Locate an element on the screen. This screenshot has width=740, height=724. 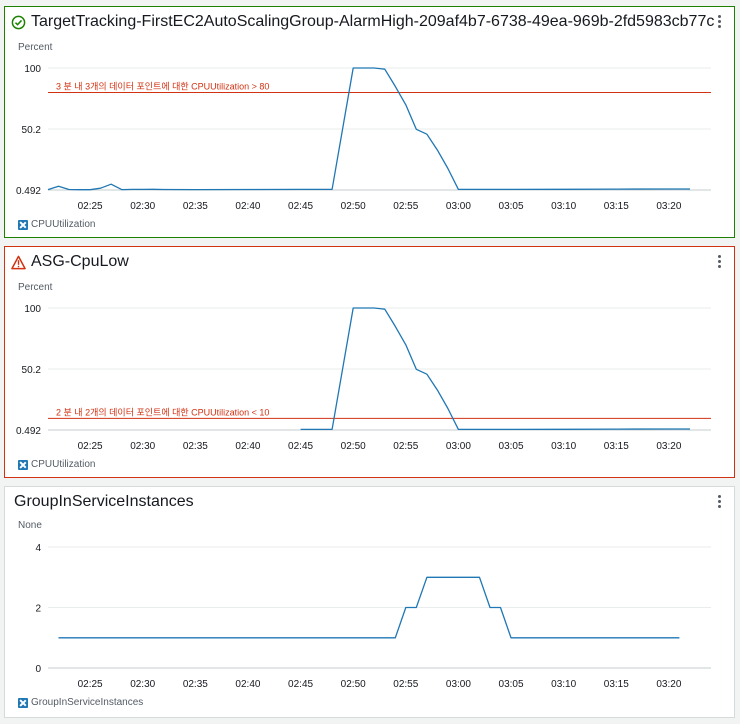
y-tick-label: 4 is located at coordinates (38, 548).